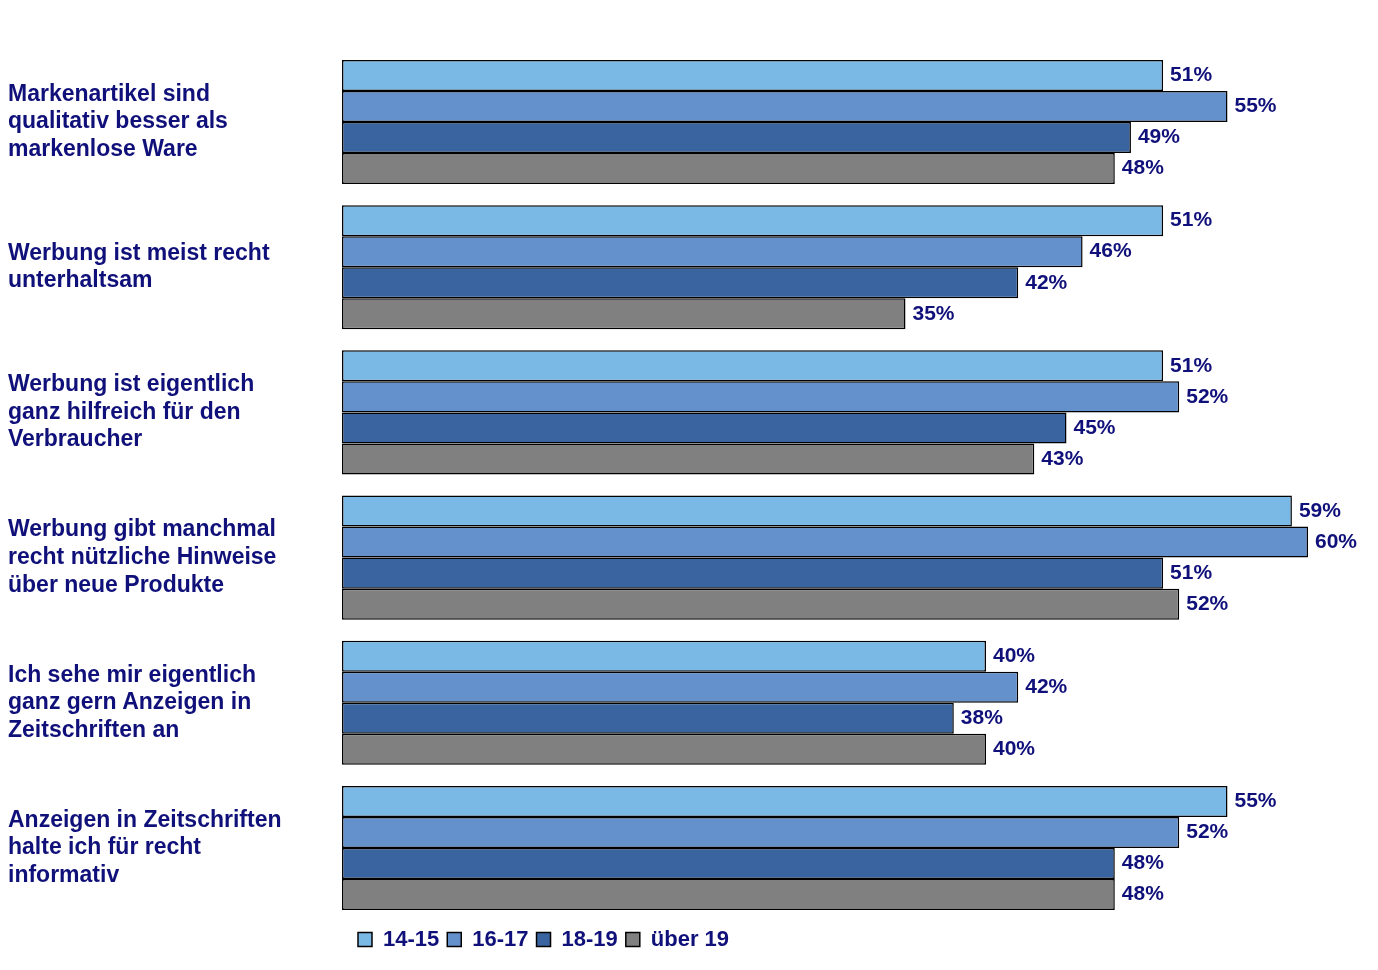 The height and width of the screenshot is (970, 1378). Describe the element at coordinates (1320, 509) in the screenshot. I see `data-label: 59%` at that location.